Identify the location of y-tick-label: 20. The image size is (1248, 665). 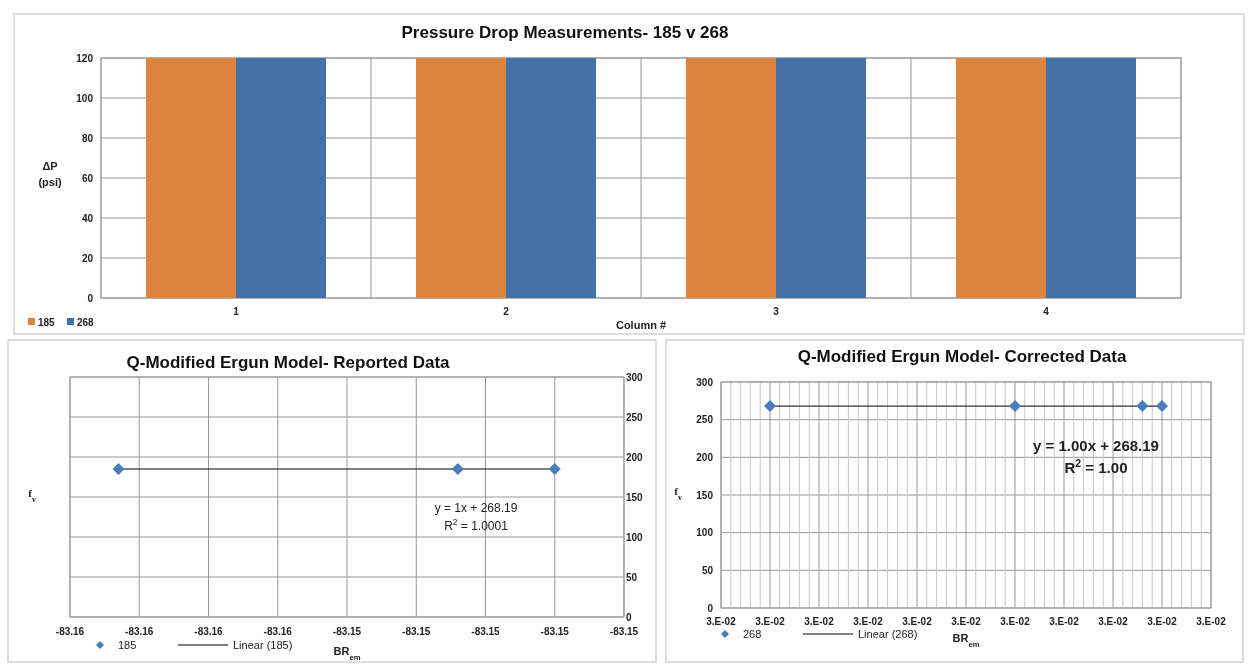
(87, 258).